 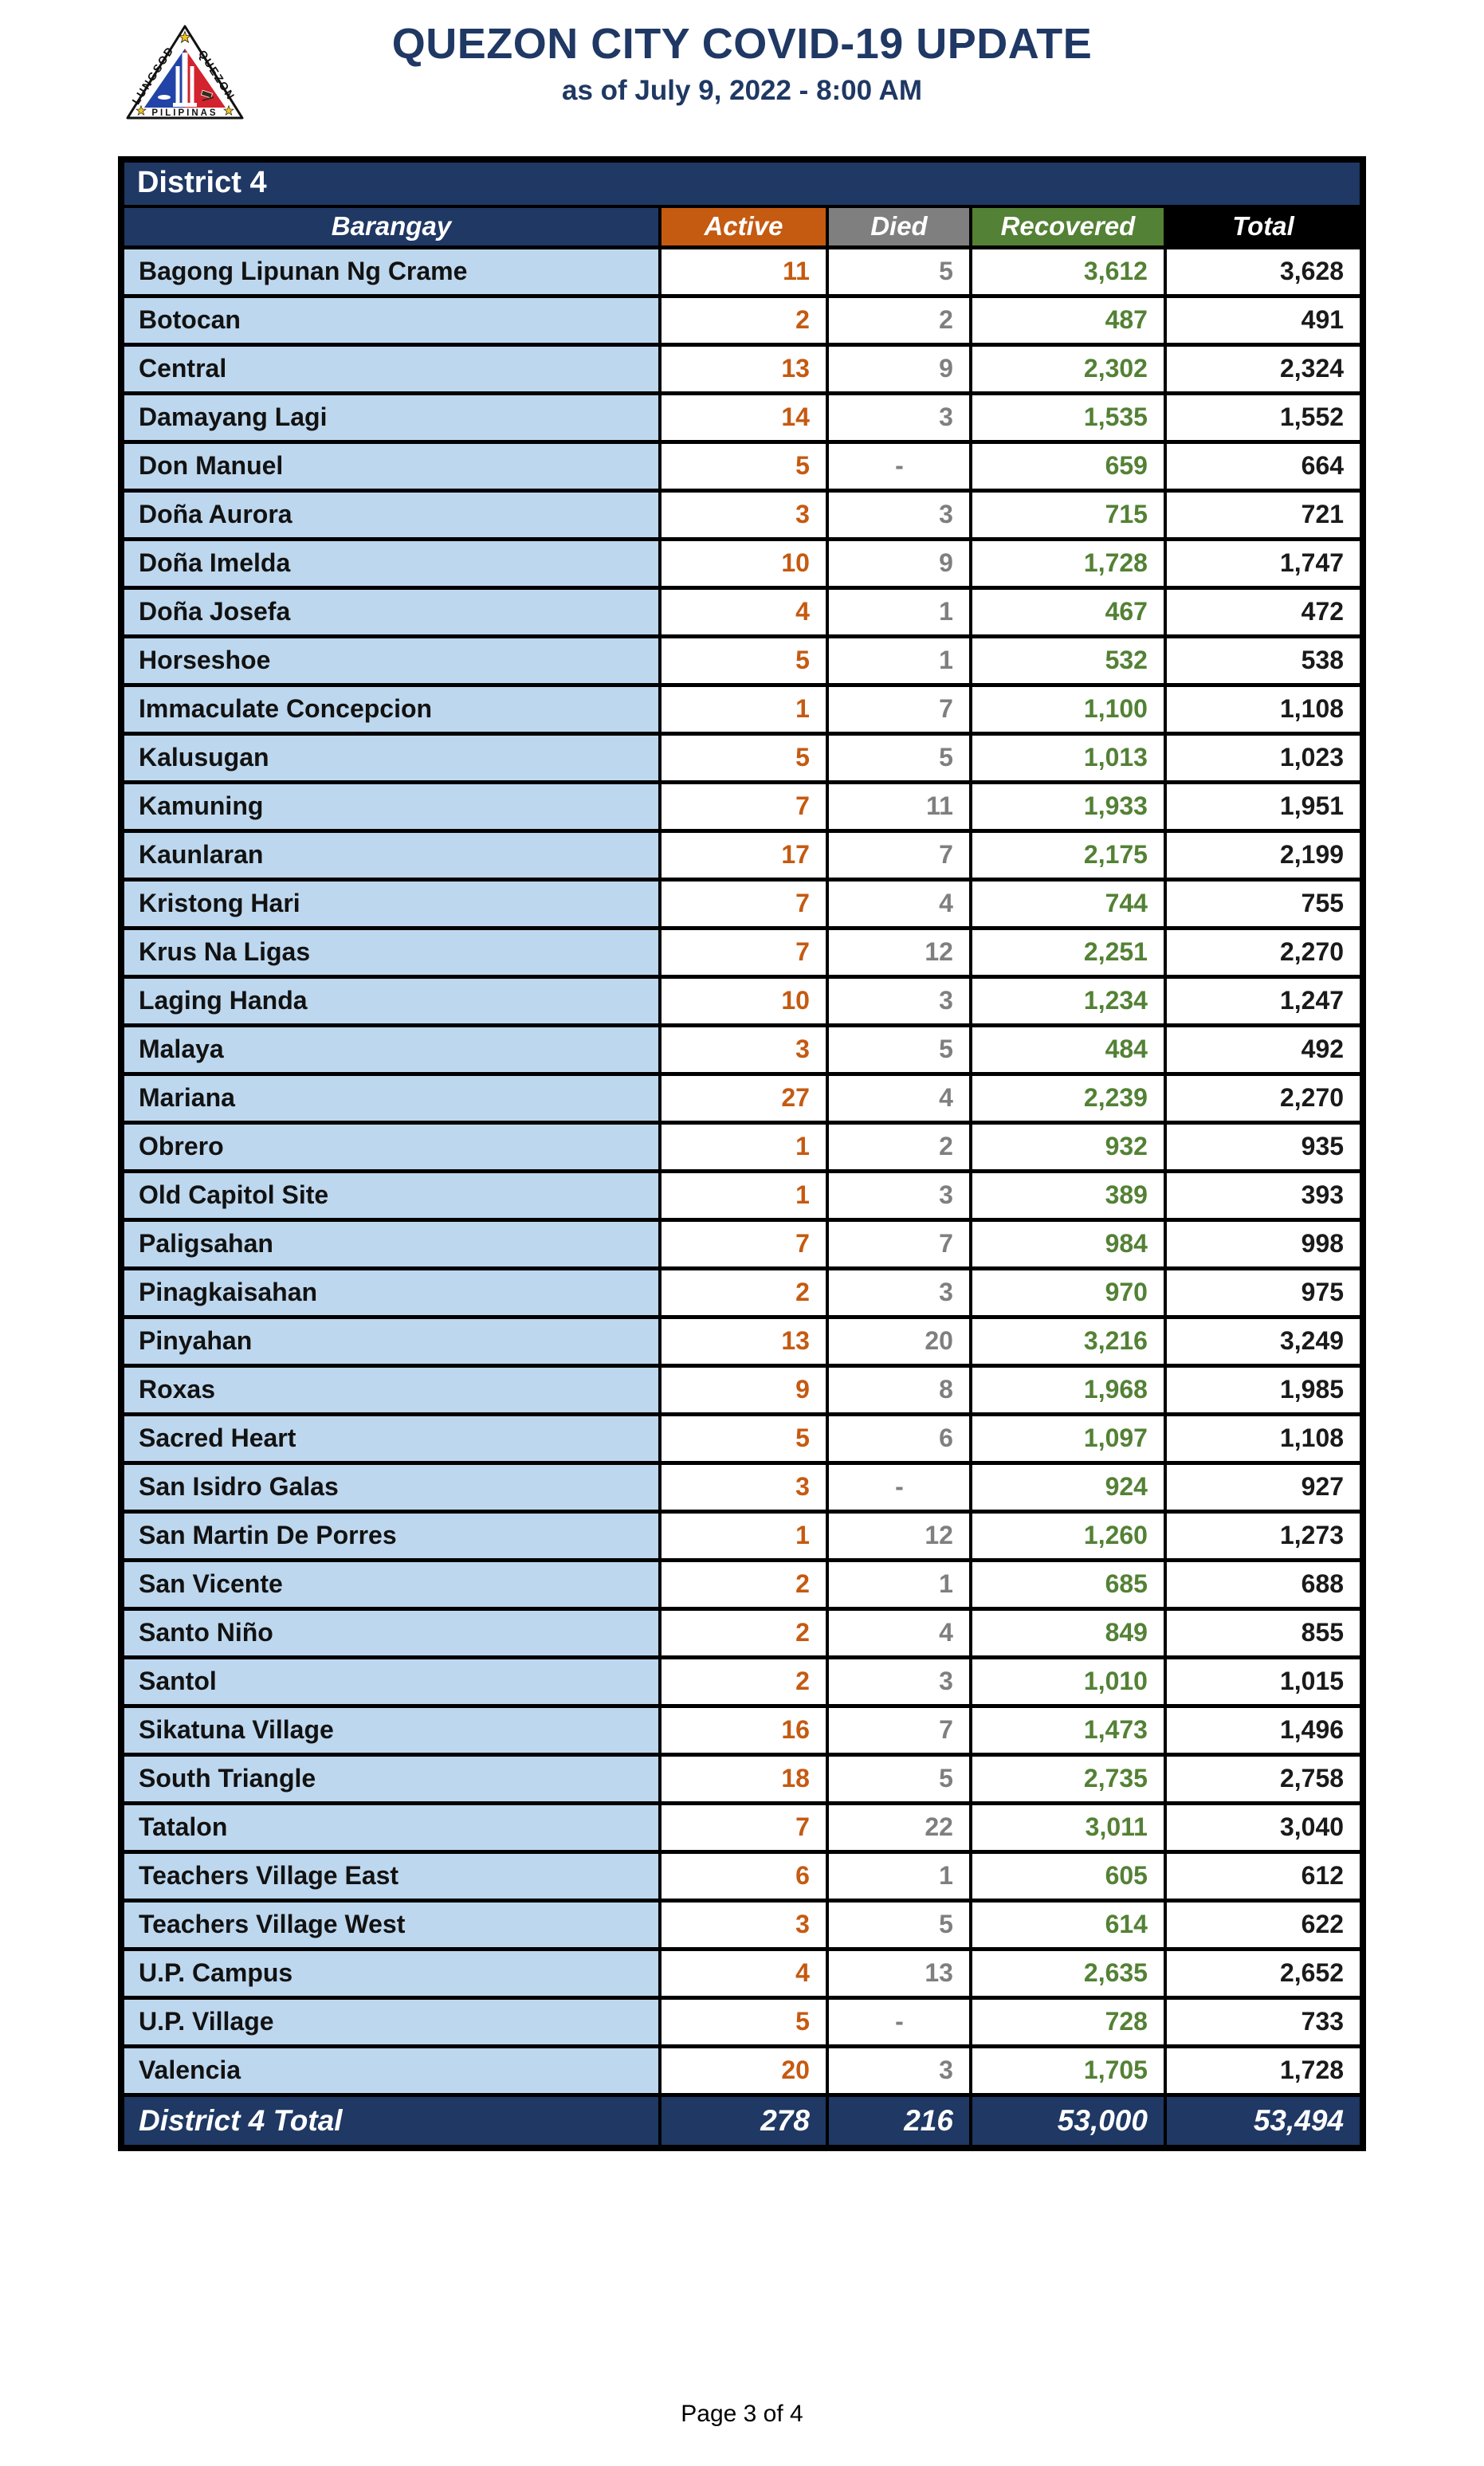 What do you see at coordinates (1264, 1584) in the screenshot?
I see `total-cell: 688` at bounding box center [1264, 1584].